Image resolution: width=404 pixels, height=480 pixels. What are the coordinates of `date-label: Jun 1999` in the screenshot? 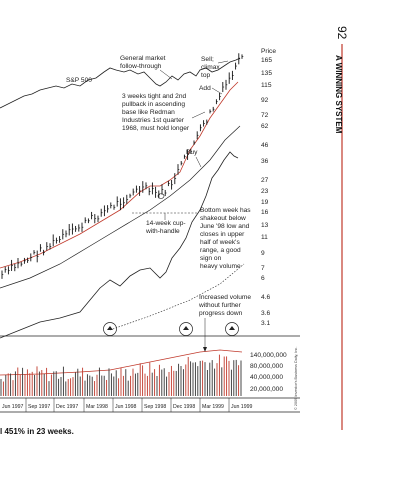 It's located at (241, 407).